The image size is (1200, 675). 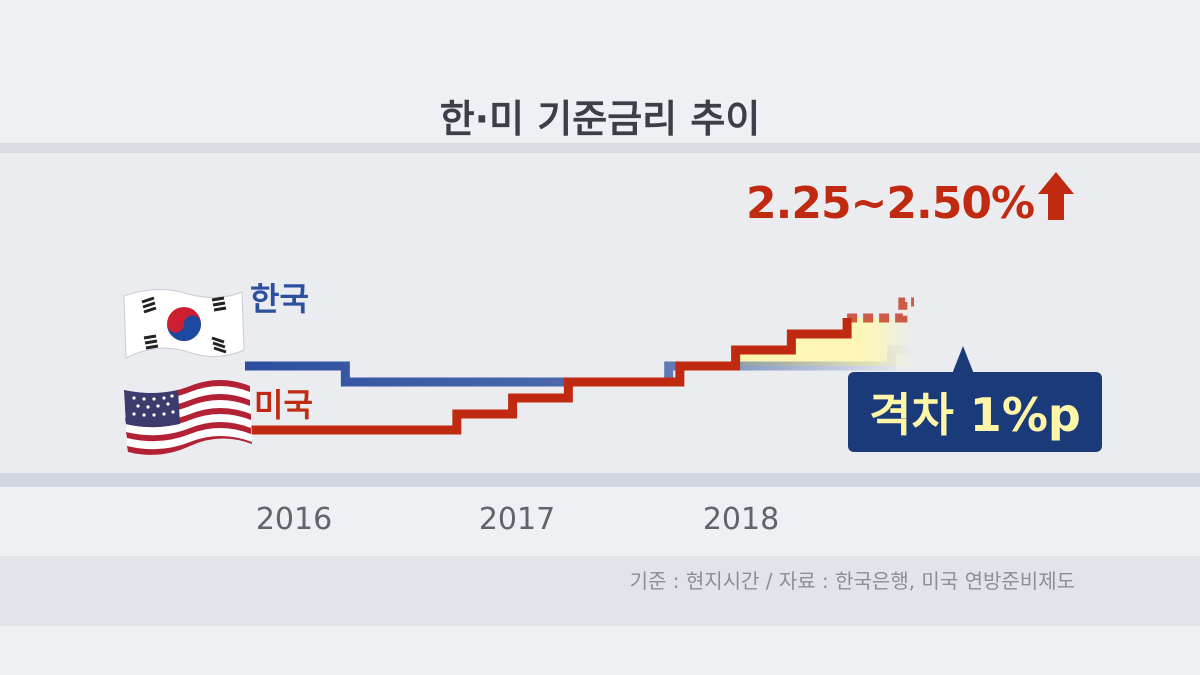 I want to click on series-label-korea: 한국, so click(x=279, y=299).